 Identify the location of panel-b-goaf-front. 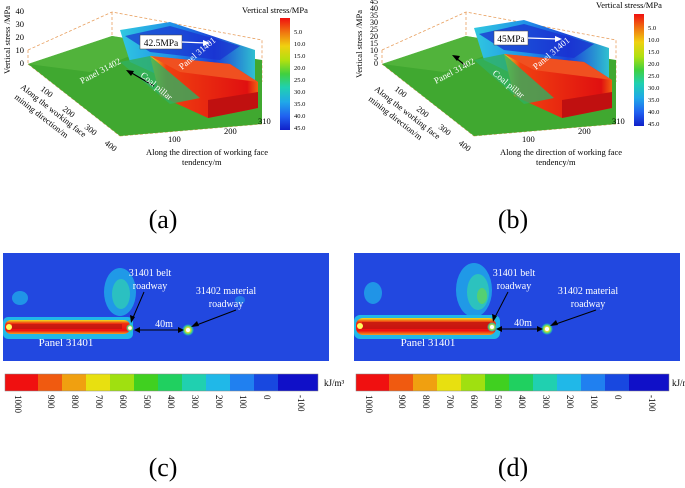
(587, 105).